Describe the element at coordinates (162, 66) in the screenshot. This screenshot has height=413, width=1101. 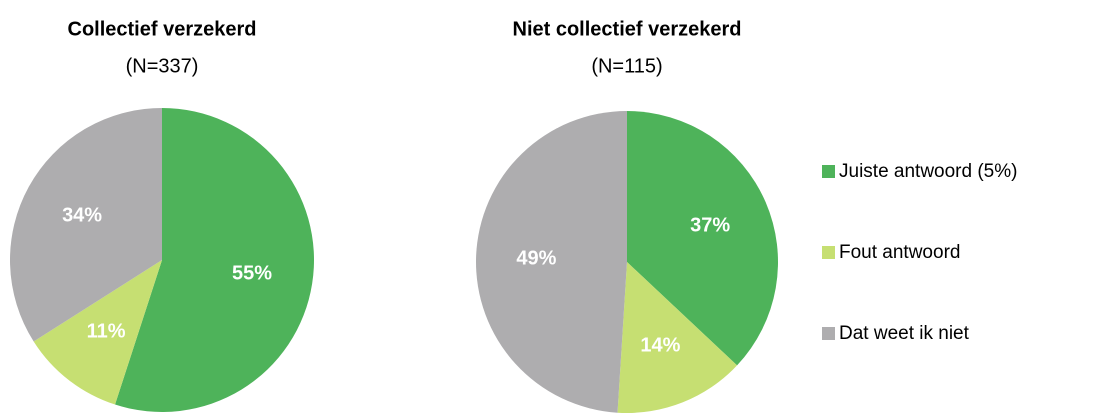
I see `chart-subtitle: (N=337)` at that location.